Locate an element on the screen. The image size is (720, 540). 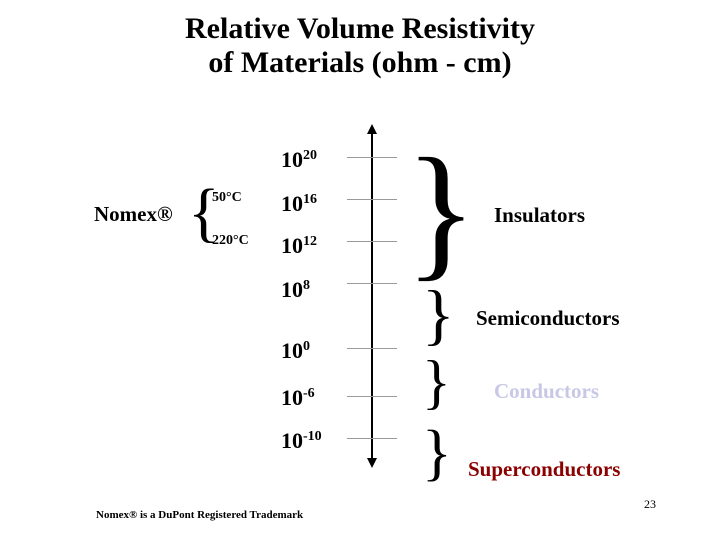
tick-1e0 is located at coordinates (372, 348).